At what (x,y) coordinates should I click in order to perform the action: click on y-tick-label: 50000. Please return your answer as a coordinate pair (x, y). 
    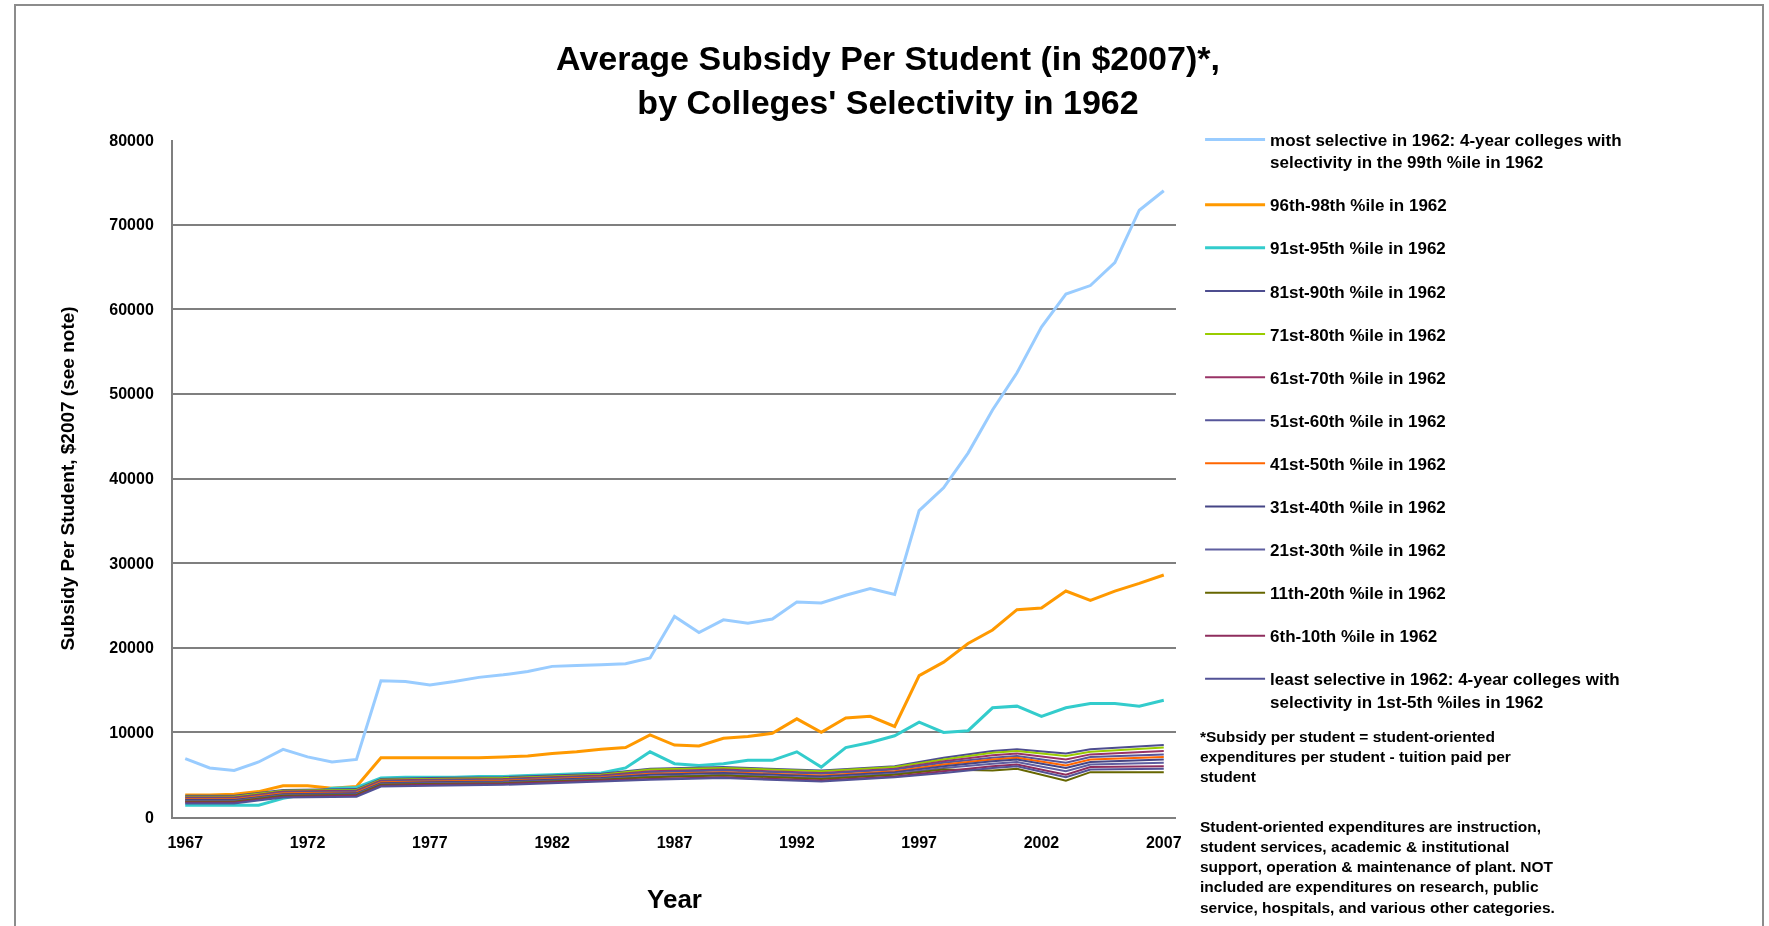
    Looking at the image, I should click on (131, 394).